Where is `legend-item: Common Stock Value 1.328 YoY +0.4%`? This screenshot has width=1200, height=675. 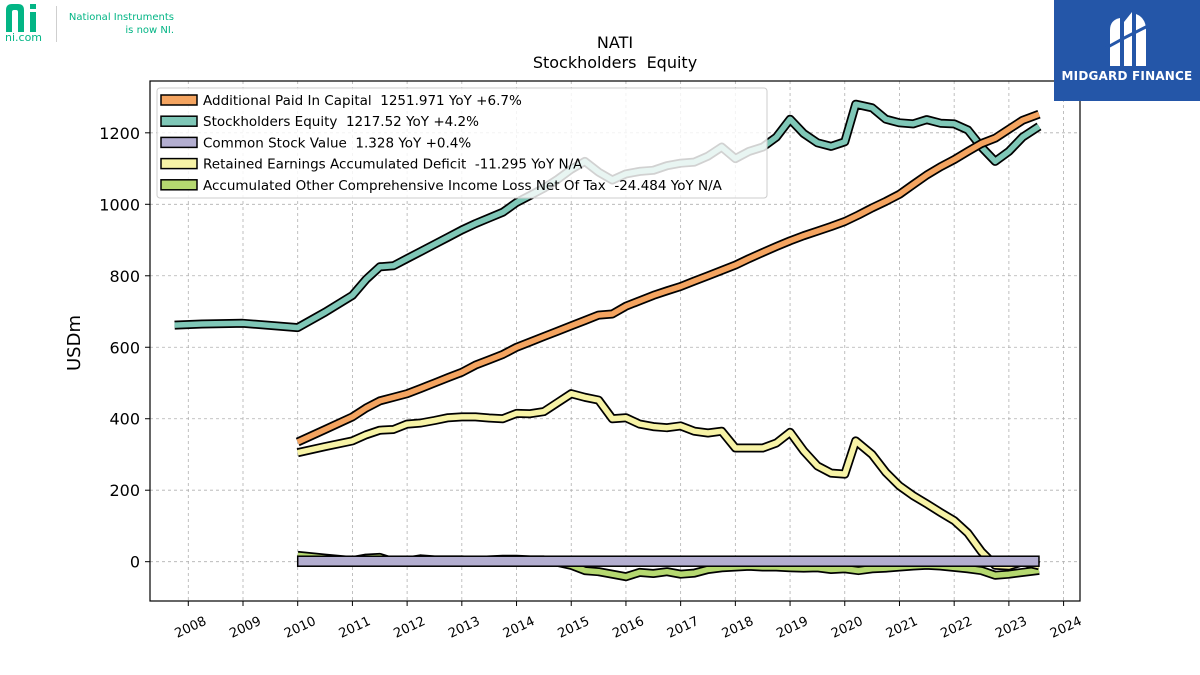 legend-item: Common Stock Value 1.328 YoY +0.4% is located at coordinates (315, 143).